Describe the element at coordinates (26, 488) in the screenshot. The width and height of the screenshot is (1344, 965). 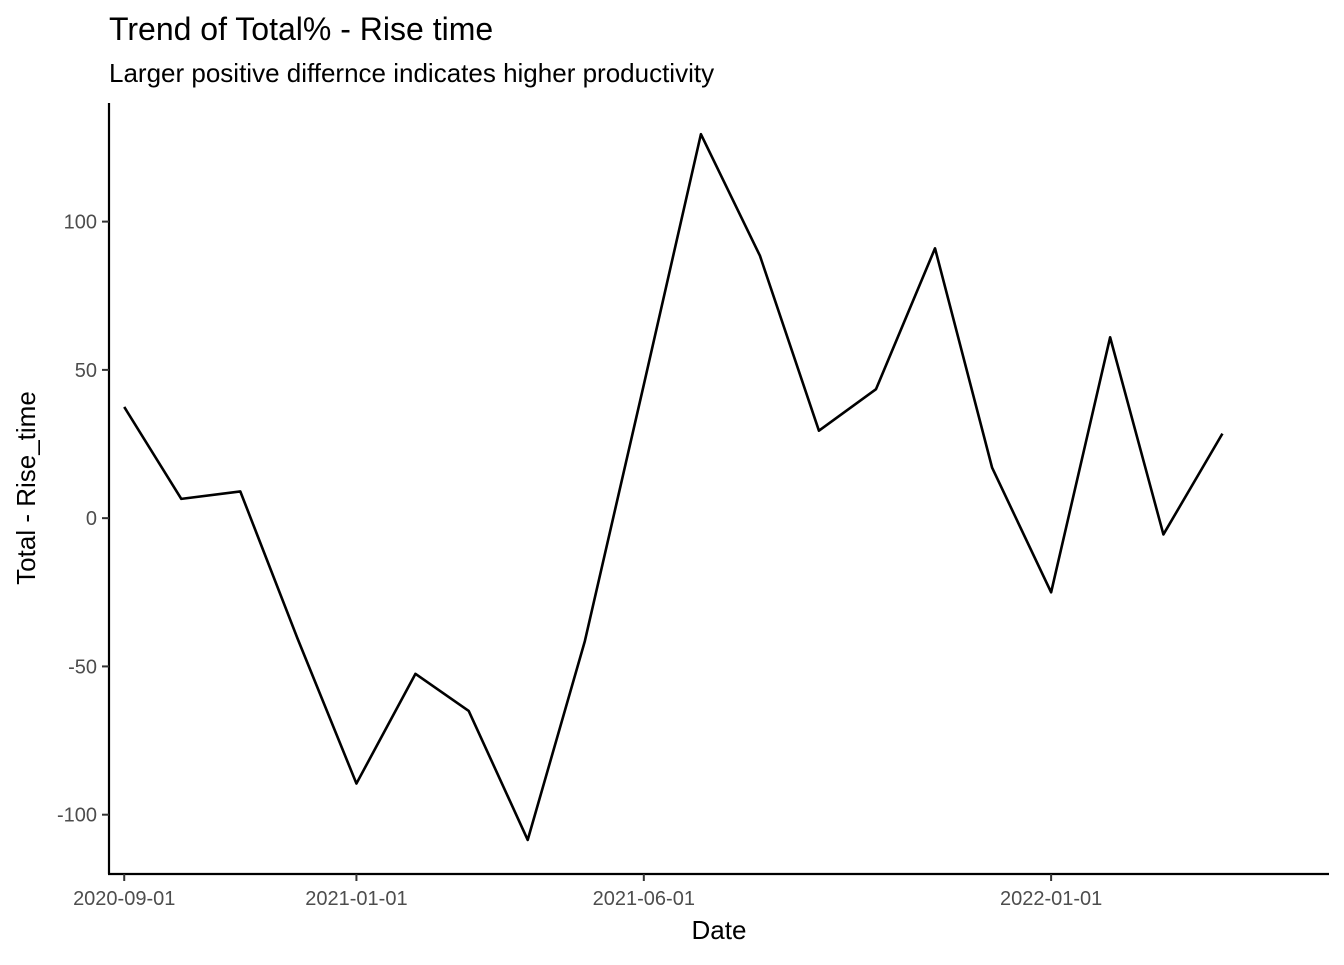
I see `y-axis-label: Total - Rise_time` at that location.